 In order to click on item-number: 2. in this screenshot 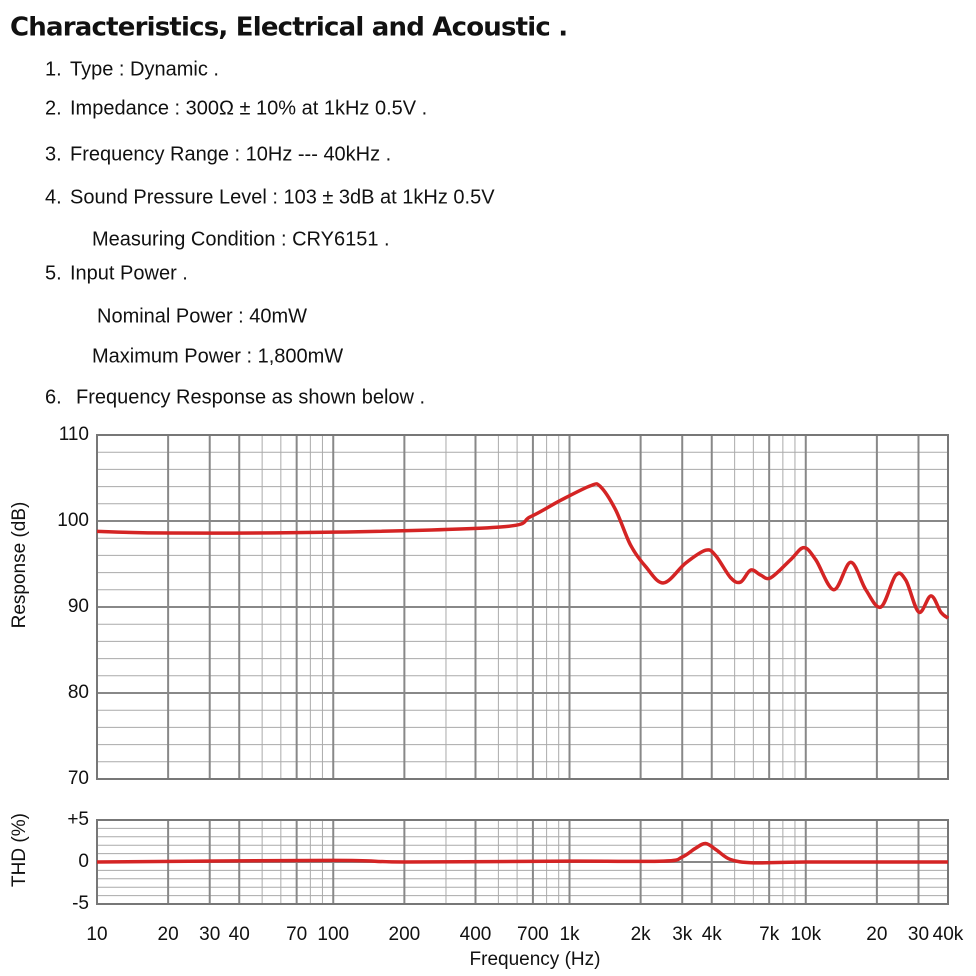, I will do `click(53, 108)`.